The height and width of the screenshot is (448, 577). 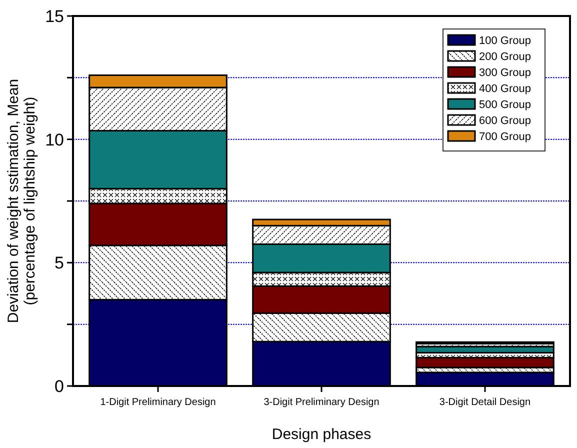 What do you see at coordinates (21, 201) in the screenshot?
I see `y-axis-title: Deviation of weight sstimation, Mean (percentage of lightship weight)` at bounding box center [21, 201].